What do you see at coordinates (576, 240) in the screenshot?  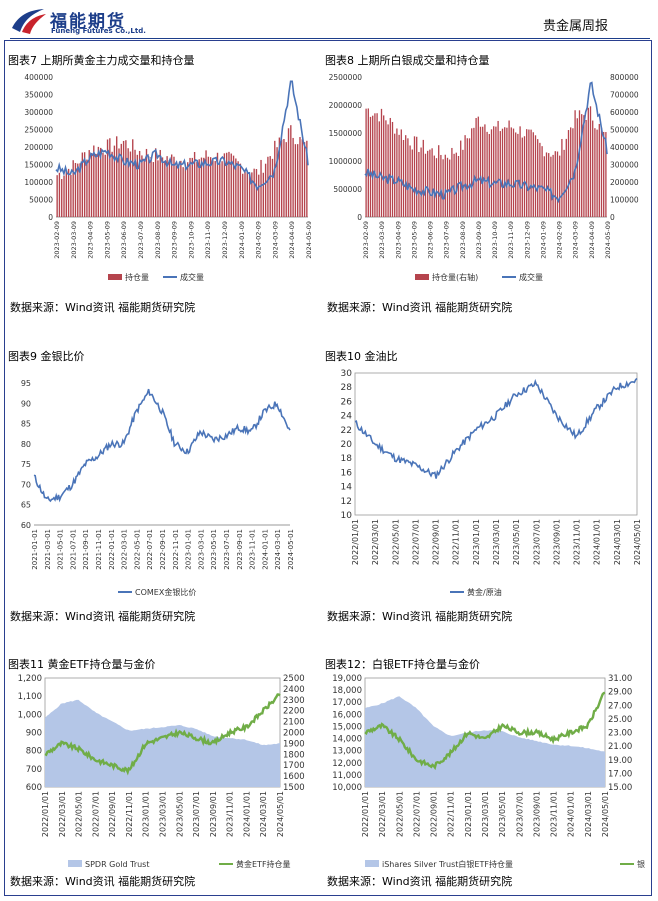 I see `x-tick-label: 2024-03-09` at bounding box center [576, 240].